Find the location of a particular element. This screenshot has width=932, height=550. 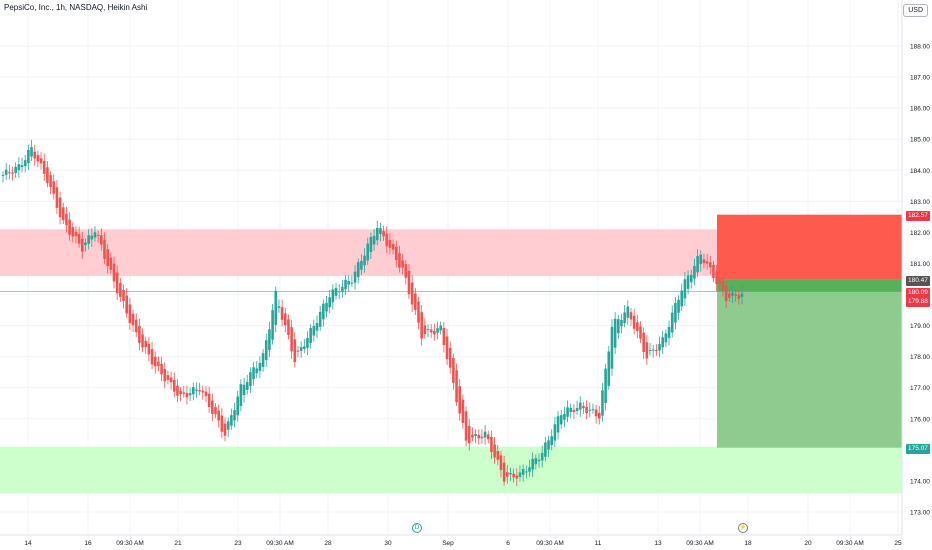

x-tick-label: 30 is located at coordinates (388, 543).